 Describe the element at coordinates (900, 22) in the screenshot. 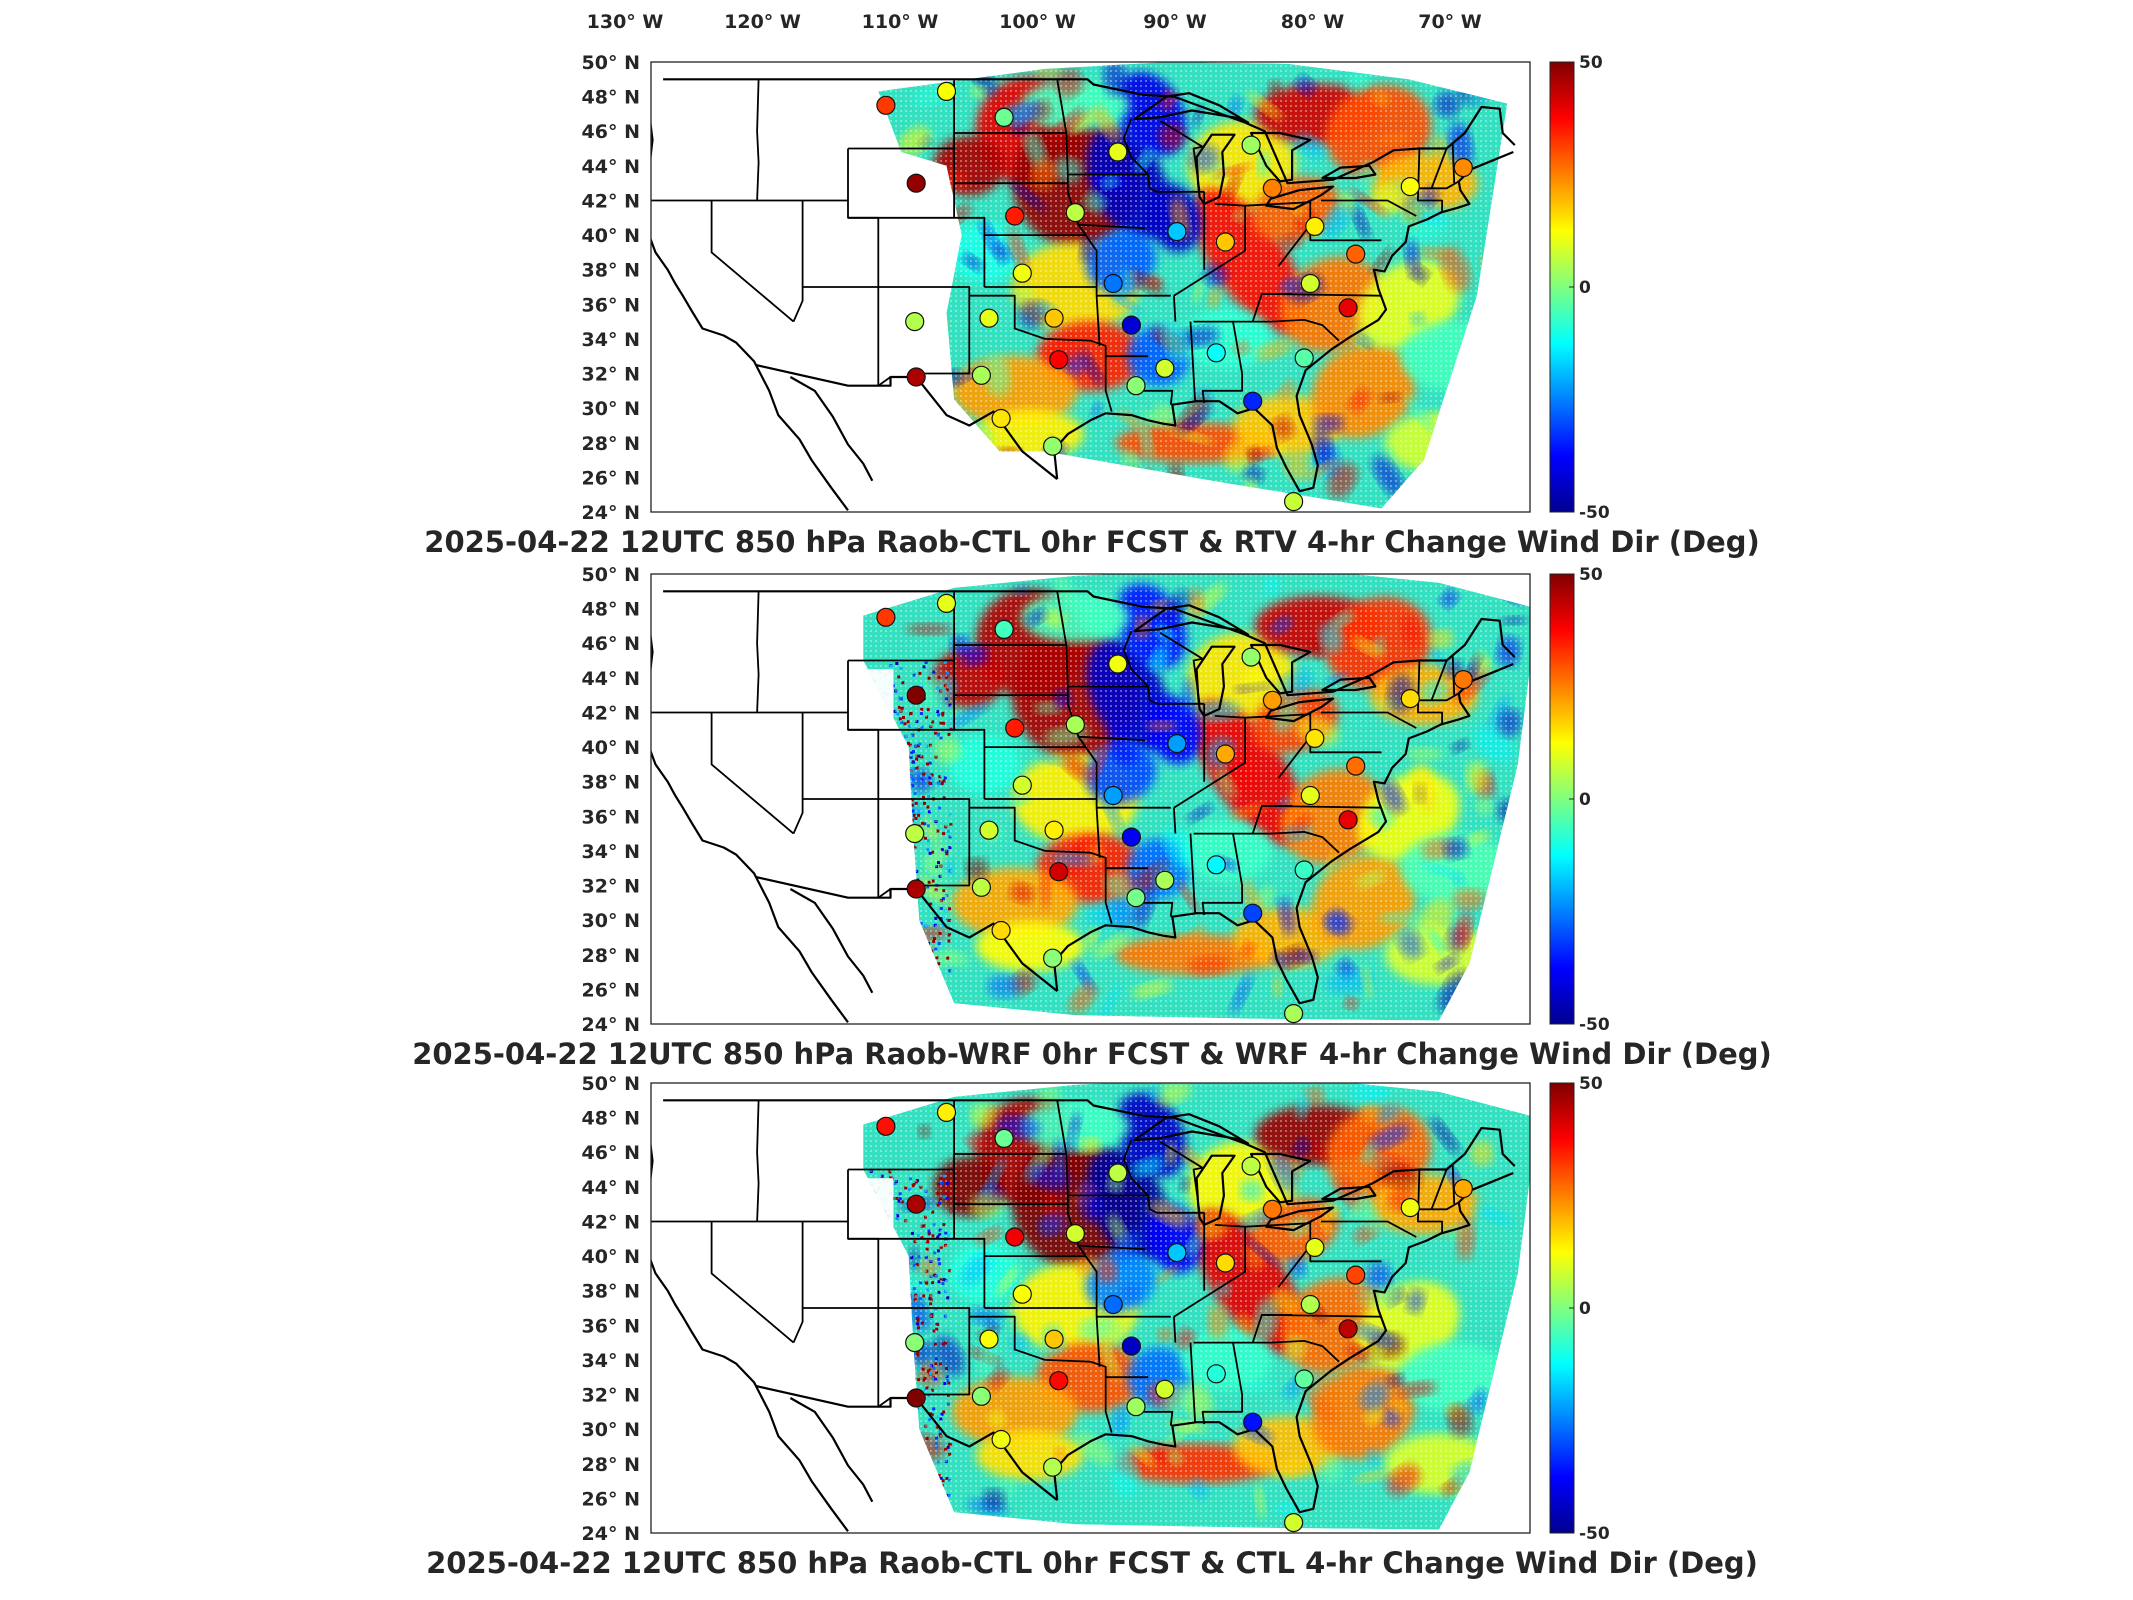

I see `longitude-label: 110° W` at that location.